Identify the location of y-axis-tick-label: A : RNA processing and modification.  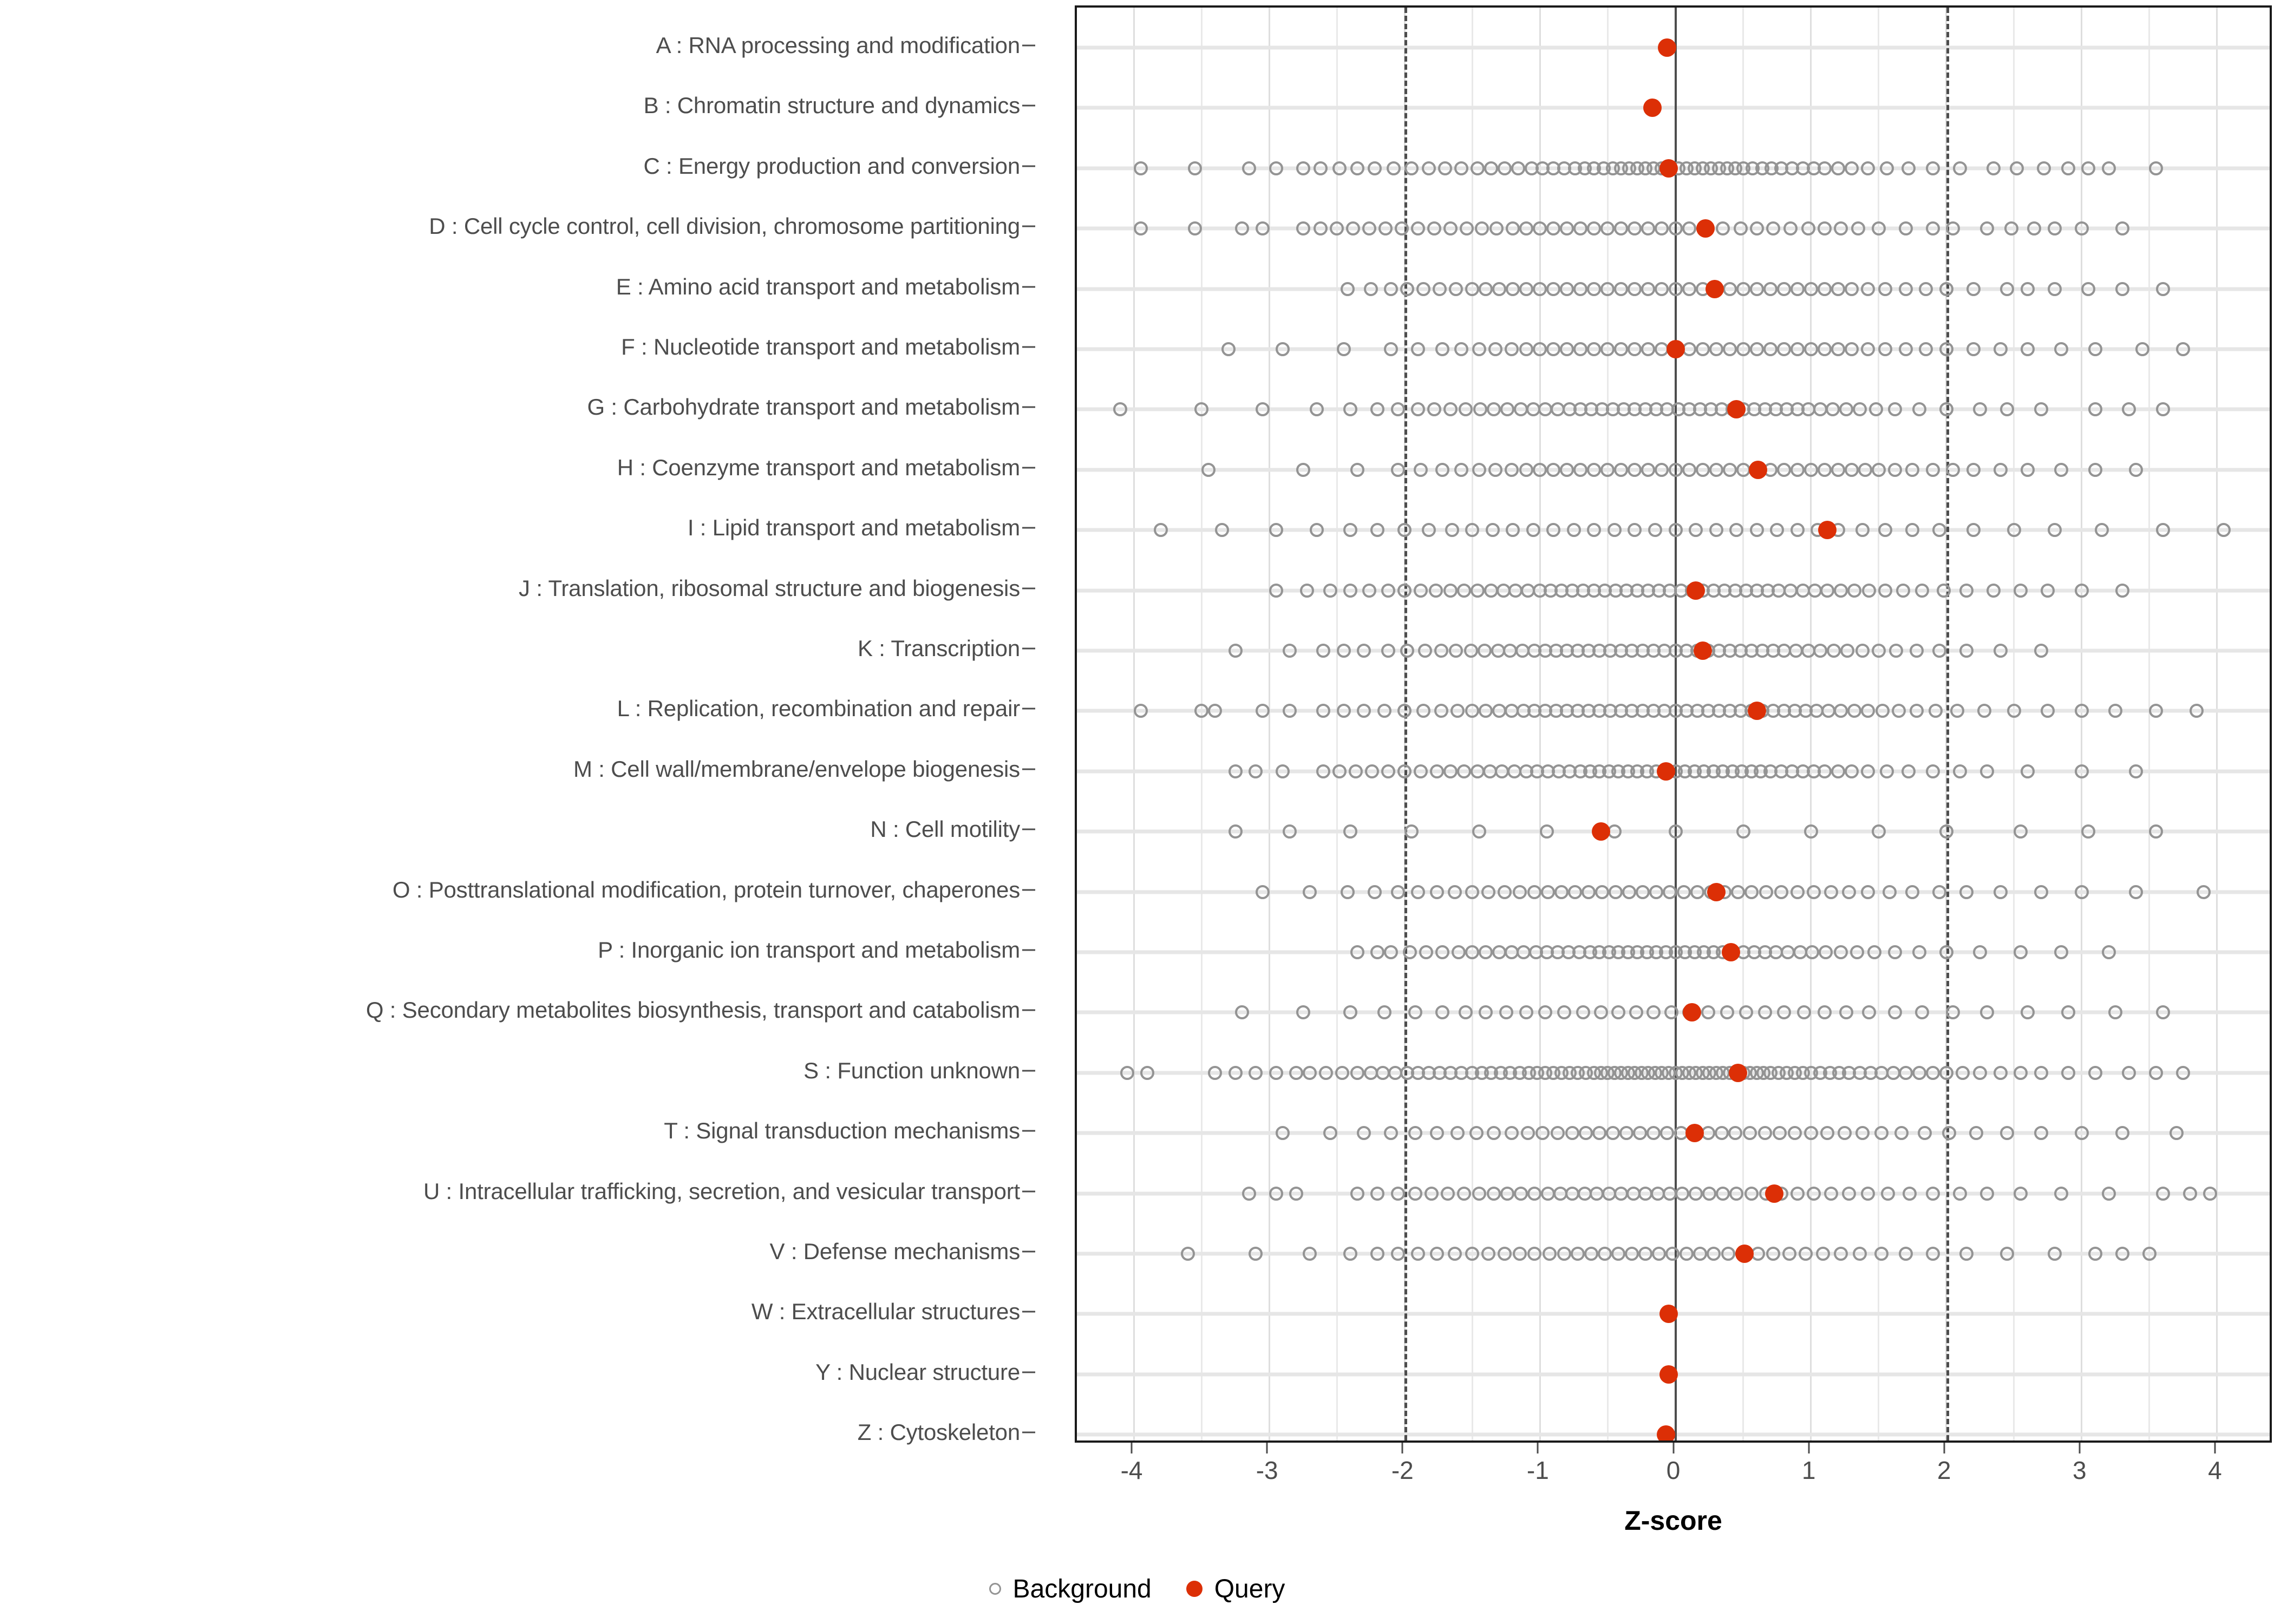
(839, 45).